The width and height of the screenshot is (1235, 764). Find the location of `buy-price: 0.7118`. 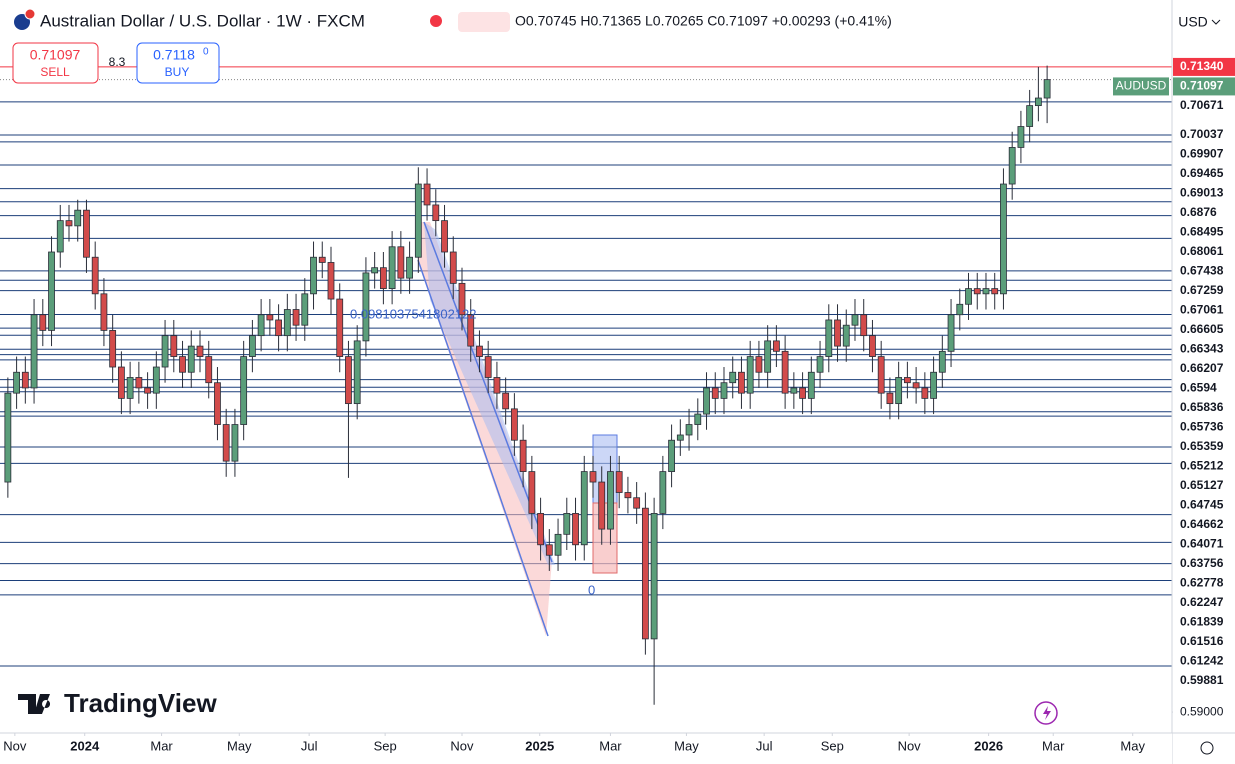

buy-price: 0.7118 is located at coordinates (174, 55).